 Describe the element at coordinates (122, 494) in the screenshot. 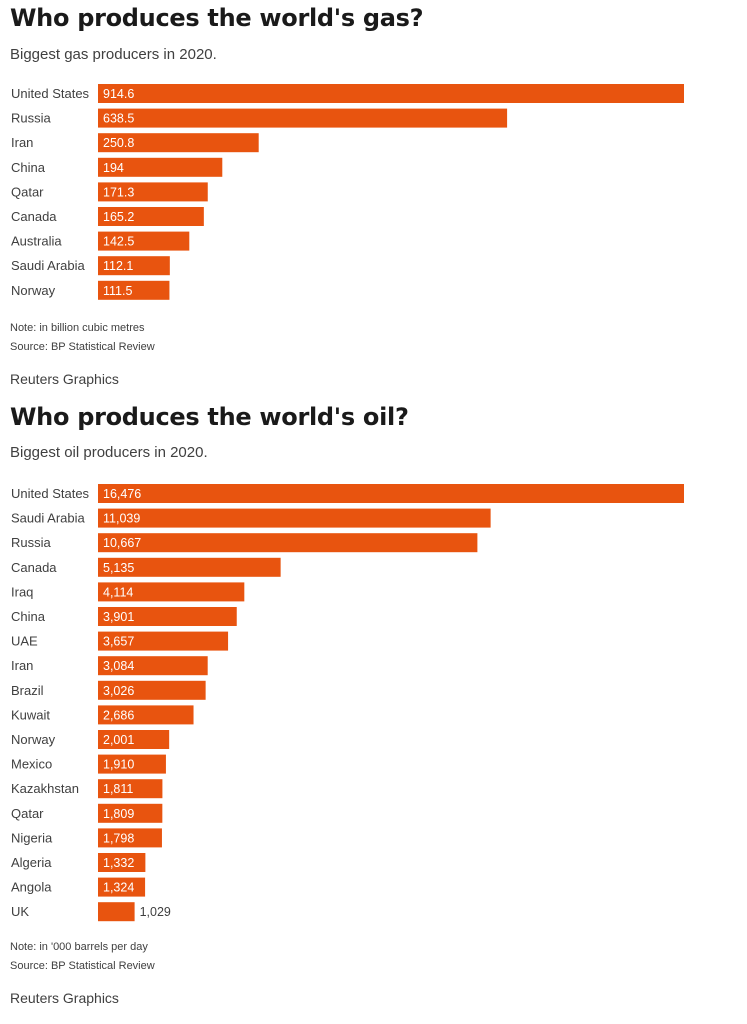

I see `oil-value-label: 16,476` at that location.